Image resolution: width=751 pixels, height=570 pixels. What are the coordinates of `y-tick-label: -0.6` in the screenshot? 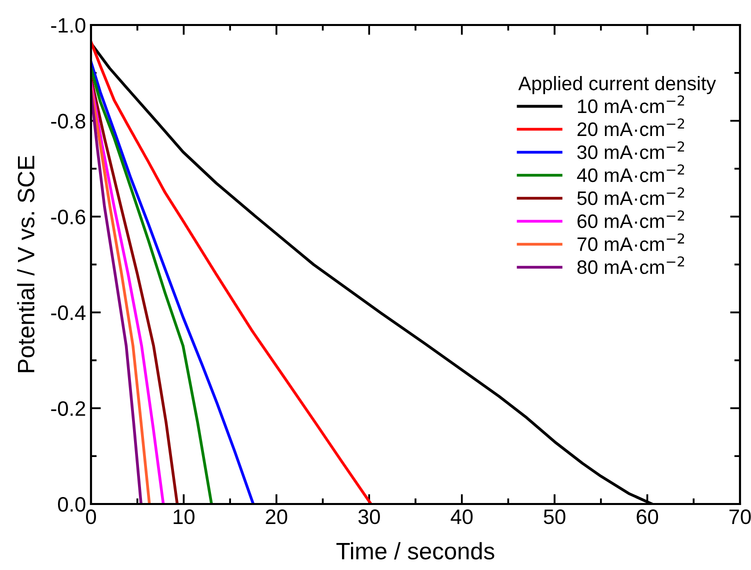 It's located at (68, 217).